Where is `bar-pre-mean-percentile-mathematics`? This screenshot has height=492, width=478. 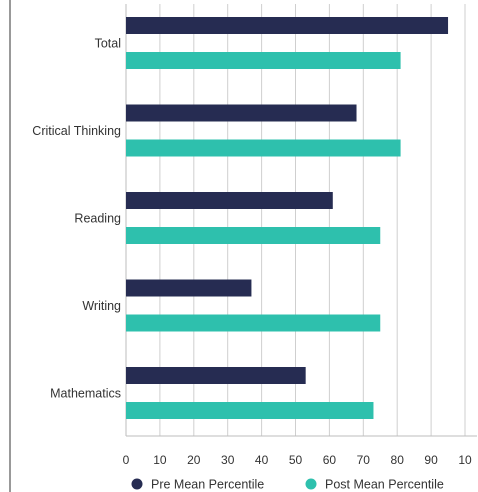
bar-pre-mean-percentile-mathematics is located at coordinates (216, 375).